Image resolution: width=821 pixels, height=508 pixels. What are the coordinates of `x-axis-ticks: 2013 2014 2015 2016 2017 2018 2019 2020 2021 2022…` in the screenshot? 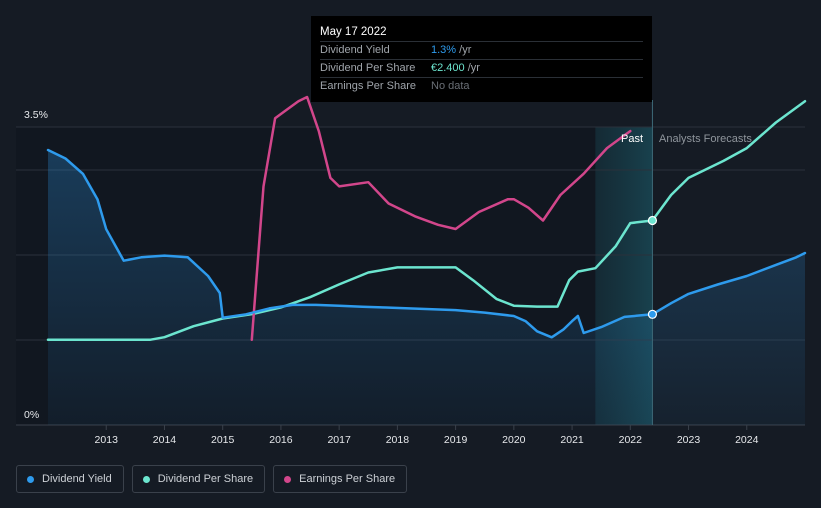 It's located at (427, 435).